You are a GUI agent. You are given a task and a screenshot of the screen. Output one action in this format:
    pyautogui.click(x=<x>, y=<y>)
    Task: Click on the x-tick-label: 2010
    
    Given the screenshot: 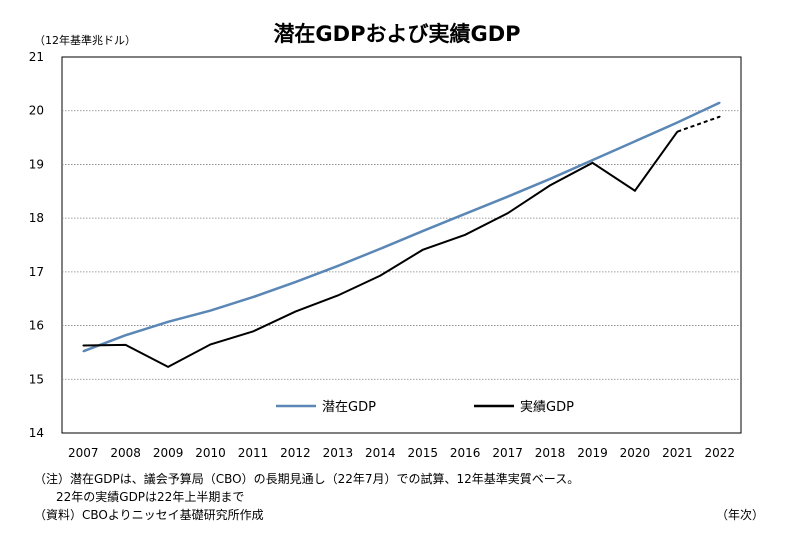 What is the action you would take?
    pyautogui.click(x=210, y=453)
    